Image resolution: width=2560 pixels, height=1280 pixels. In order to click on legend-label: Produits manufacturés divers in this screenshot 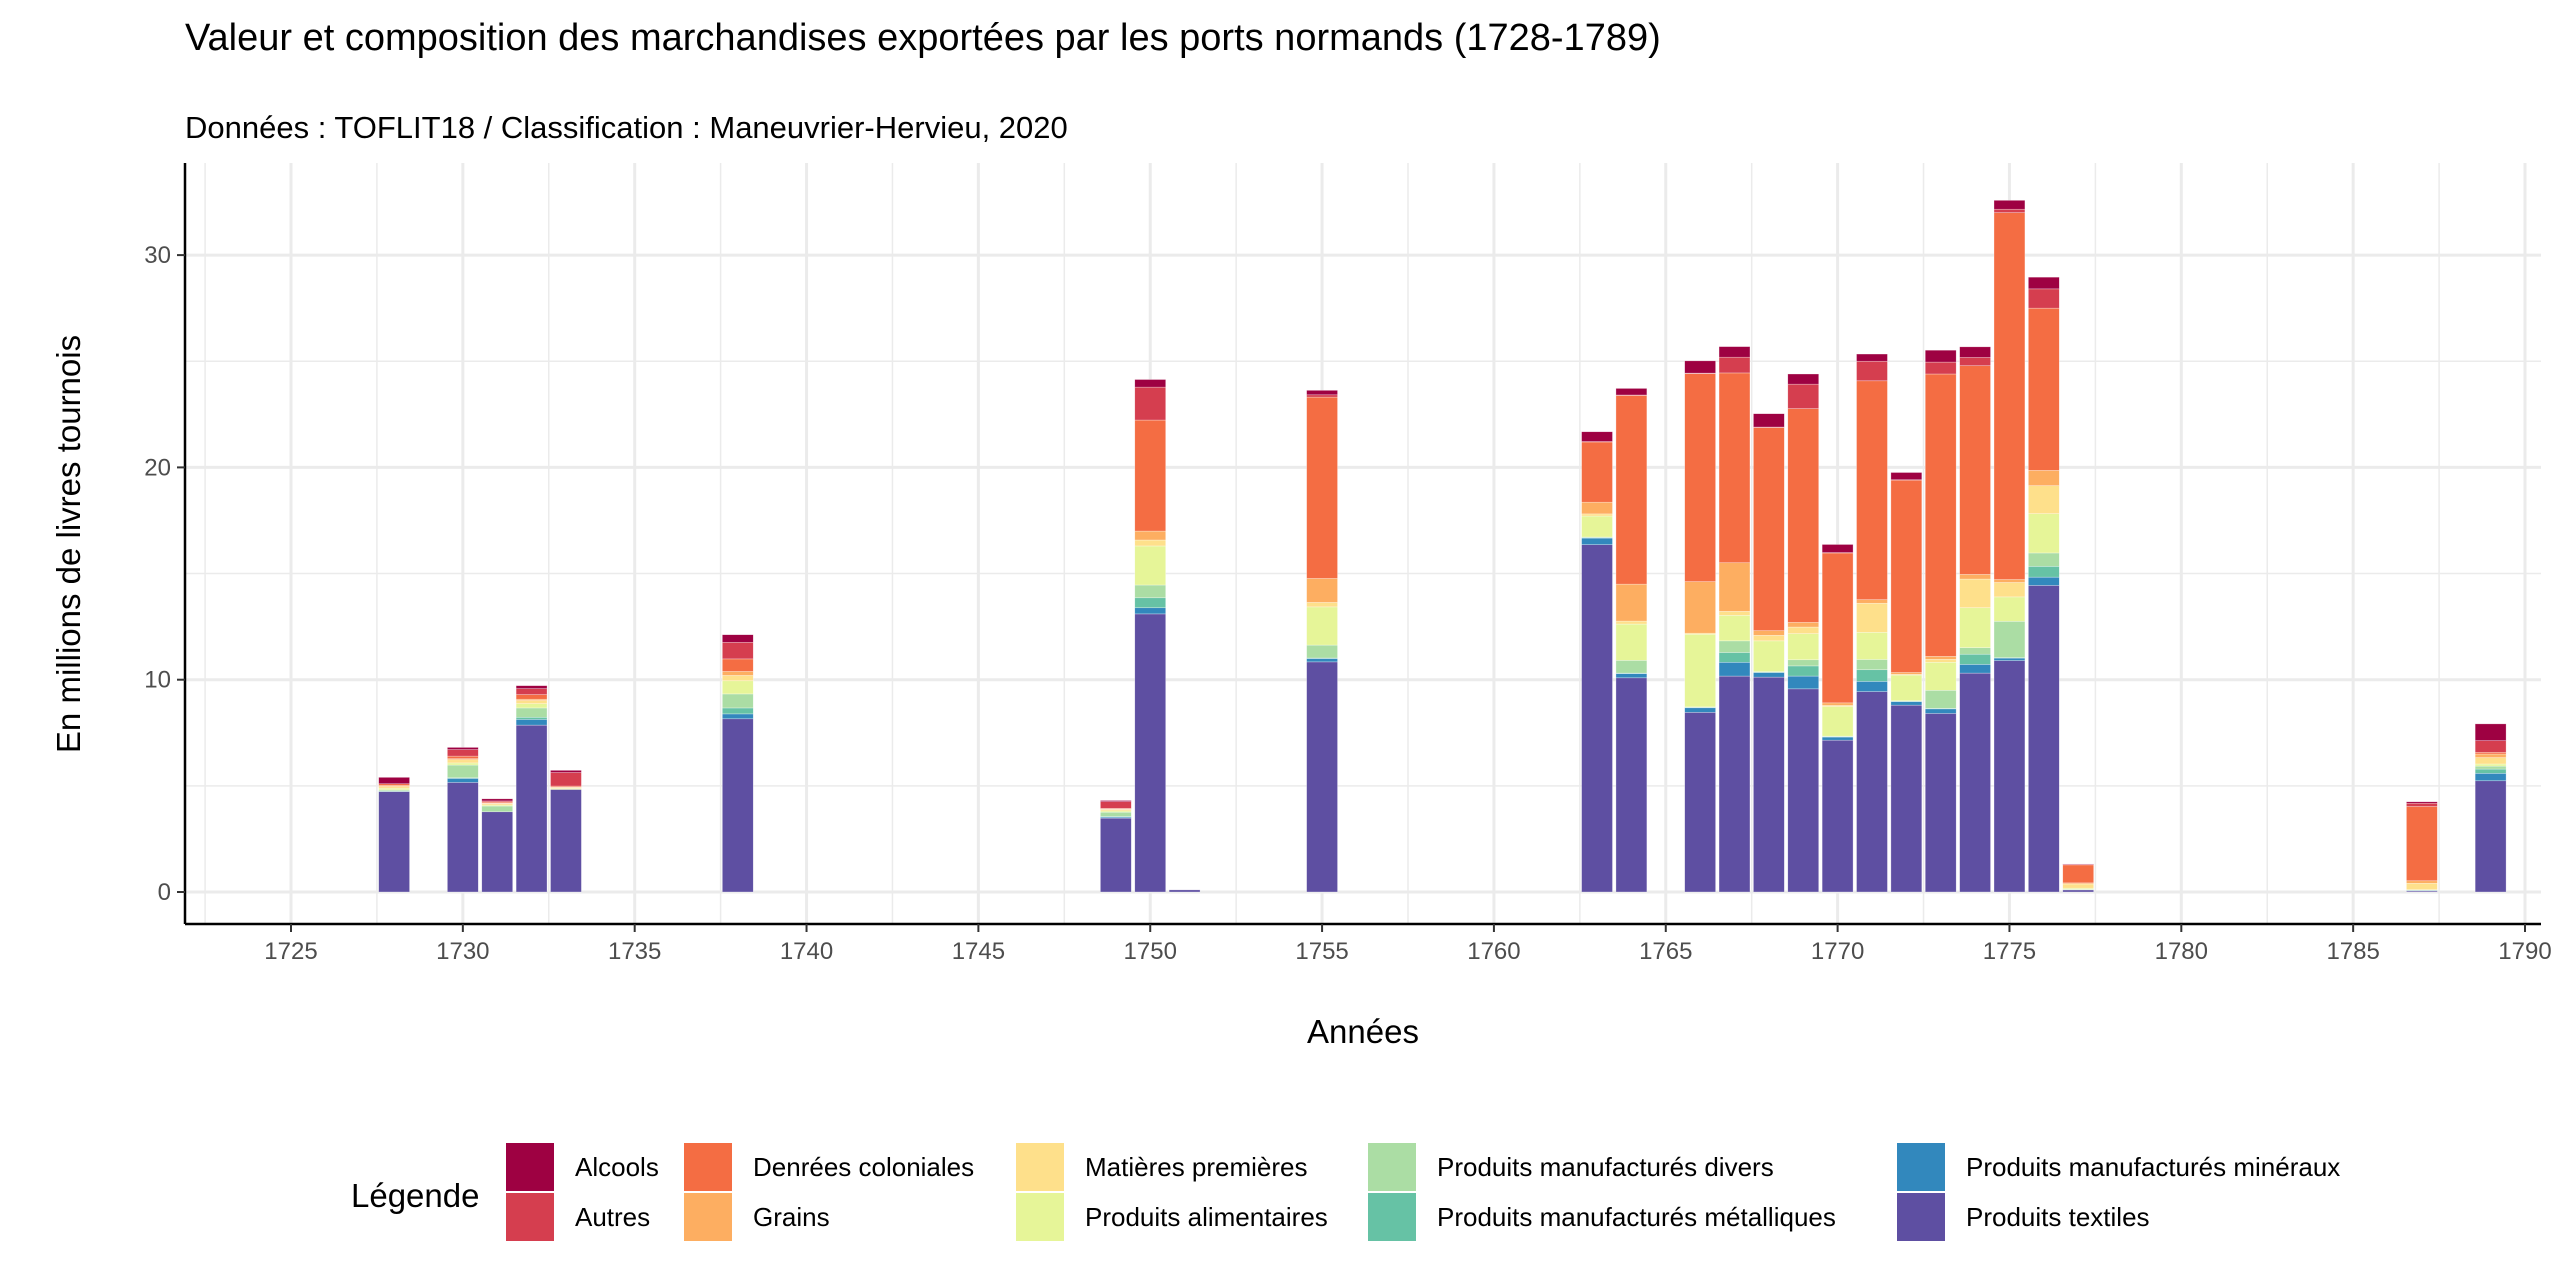, I will do `click(1605, 1167)`.